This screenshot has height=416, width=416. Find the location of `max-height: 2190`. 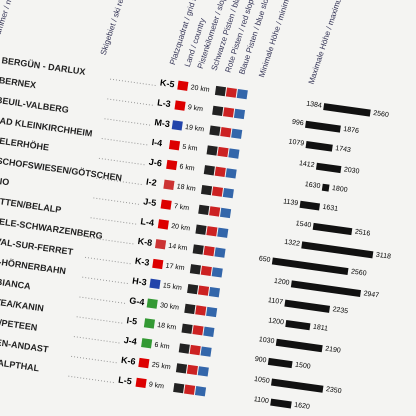

max-height: 2190 is located at coordinates (333, 350).